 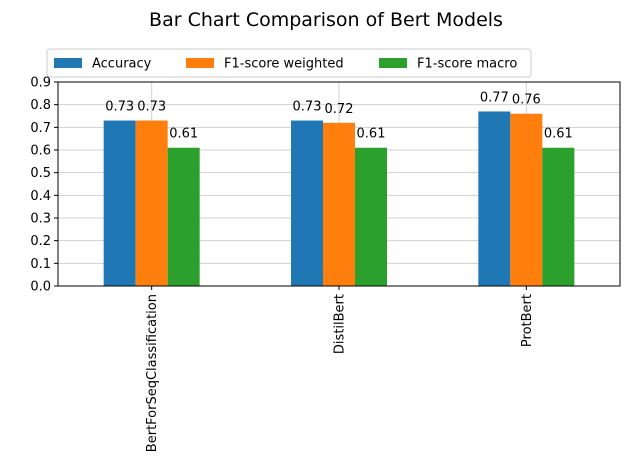 I want to click on legend-box, so click(x=289, y=63).